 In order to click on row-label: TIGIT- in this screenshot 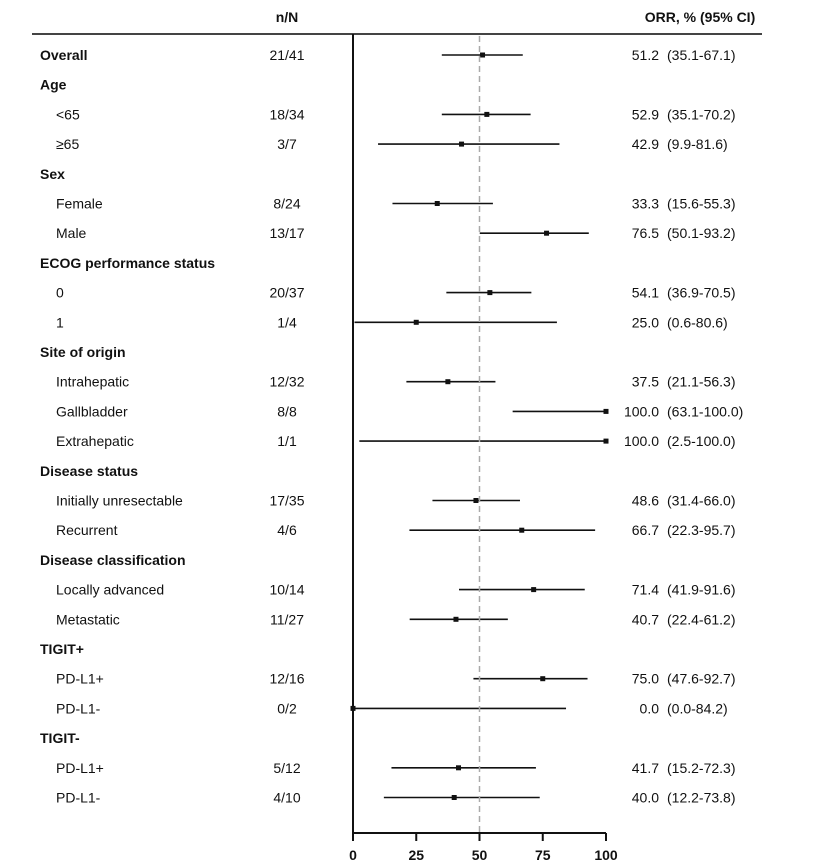, I will do `click(60, 738)`.